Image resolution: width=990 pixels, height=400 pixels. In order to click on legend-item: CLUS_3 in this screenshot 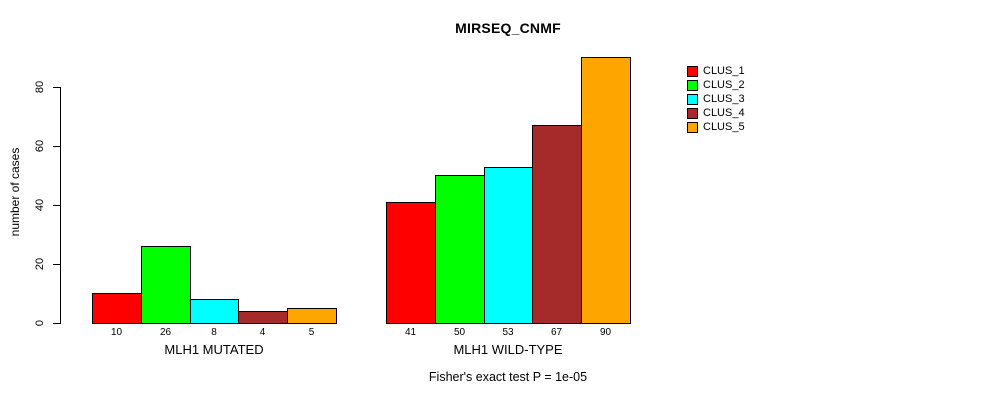, I will do `click(716, 99)`.